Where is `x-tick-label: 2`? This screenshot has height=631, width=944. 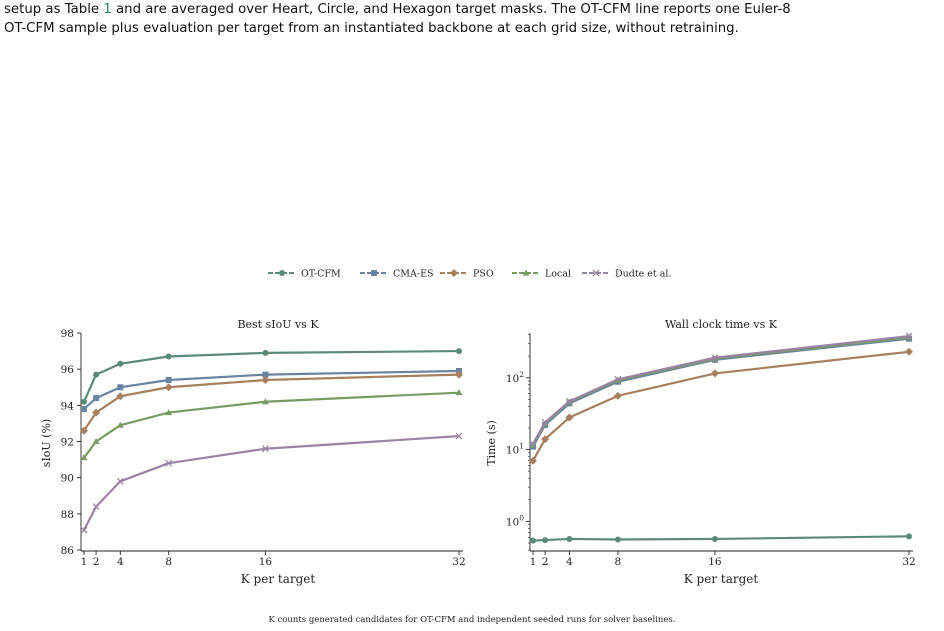
x-tick-label: 2 is located at coordinates (545, 562).